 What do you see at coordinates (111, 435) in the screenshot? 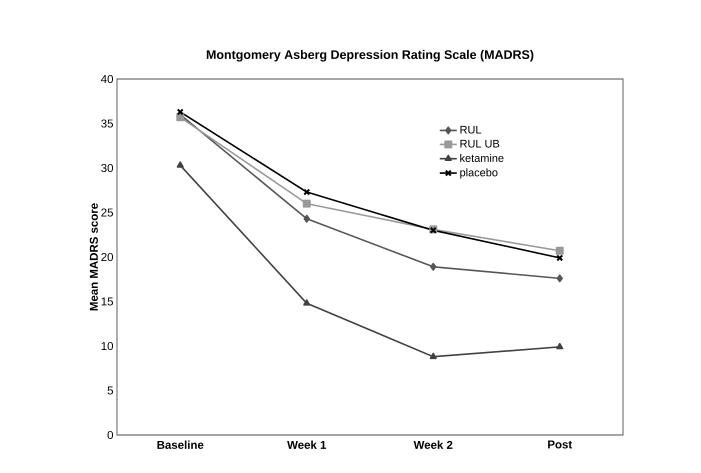
I see `y-tick-label: 0` at bounding box center [111, 435].